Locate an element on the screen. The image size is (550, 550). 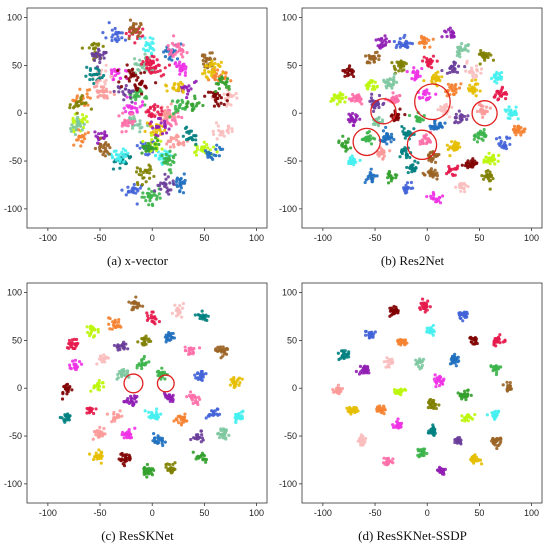
x-tick-label: 0 is located at coordinates (152, 238).